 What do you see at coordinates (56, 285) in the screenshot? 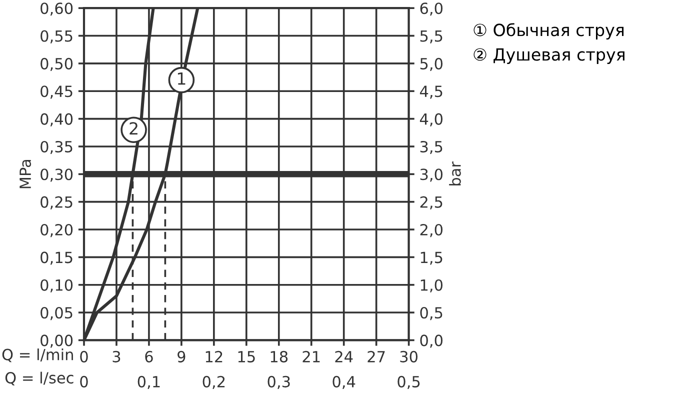
I see `y-tick-label: 0,10` at bounding box center [56, 285].